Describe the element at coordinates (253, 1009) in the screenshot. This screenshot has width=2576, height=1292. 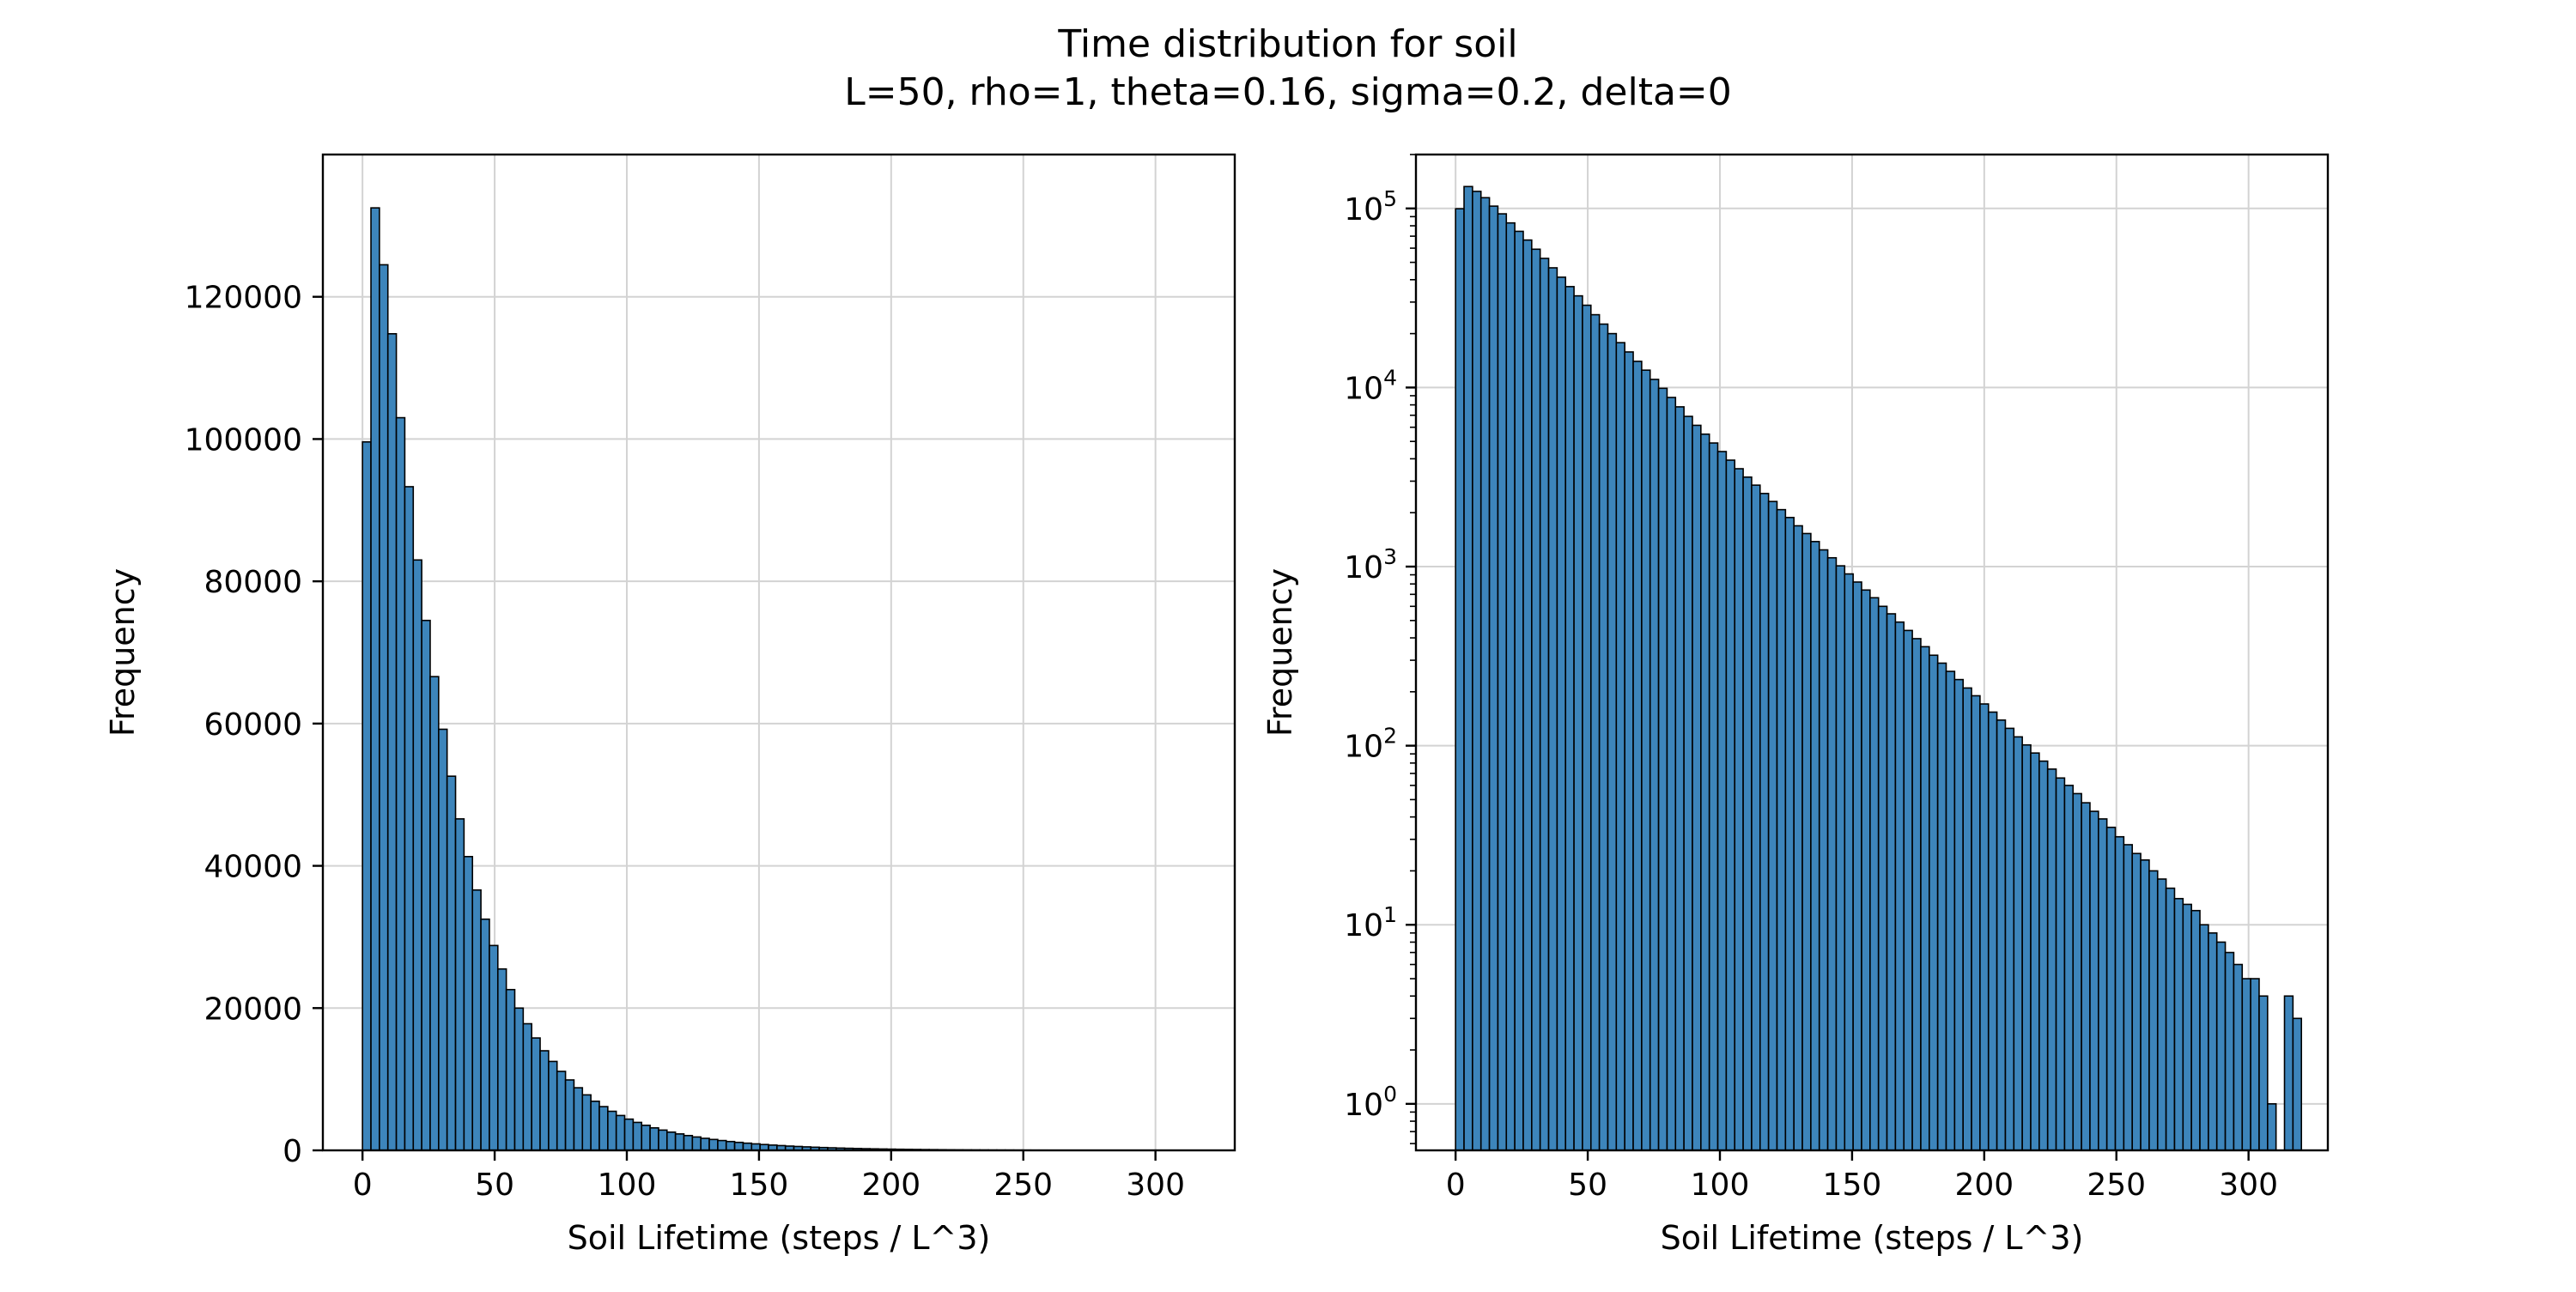
I see `y-tick-label: 20000` at that location.